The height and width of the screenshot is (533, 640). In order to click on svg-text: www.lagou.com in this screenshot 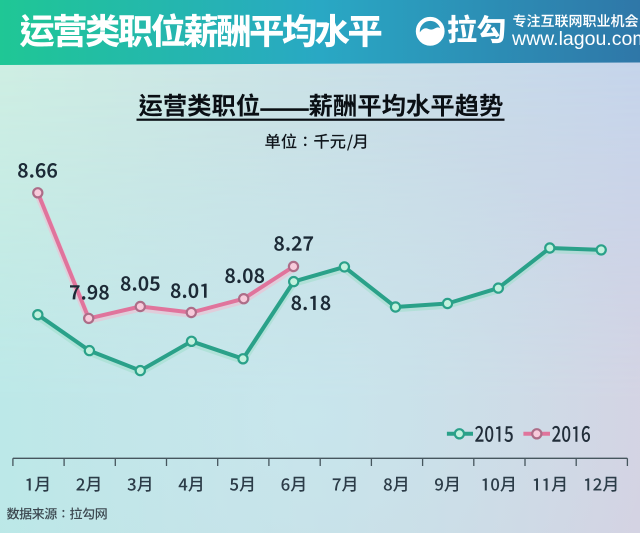, I will do `click(575, 39)`.